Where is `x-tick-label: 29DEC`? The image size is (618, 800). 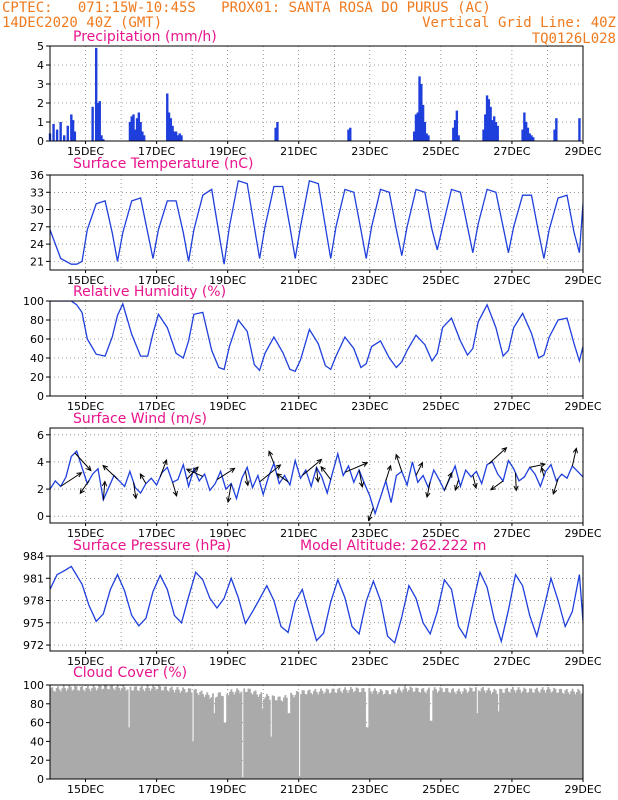
x-tick-label: 29DEC is located at coordinates (582, 533).